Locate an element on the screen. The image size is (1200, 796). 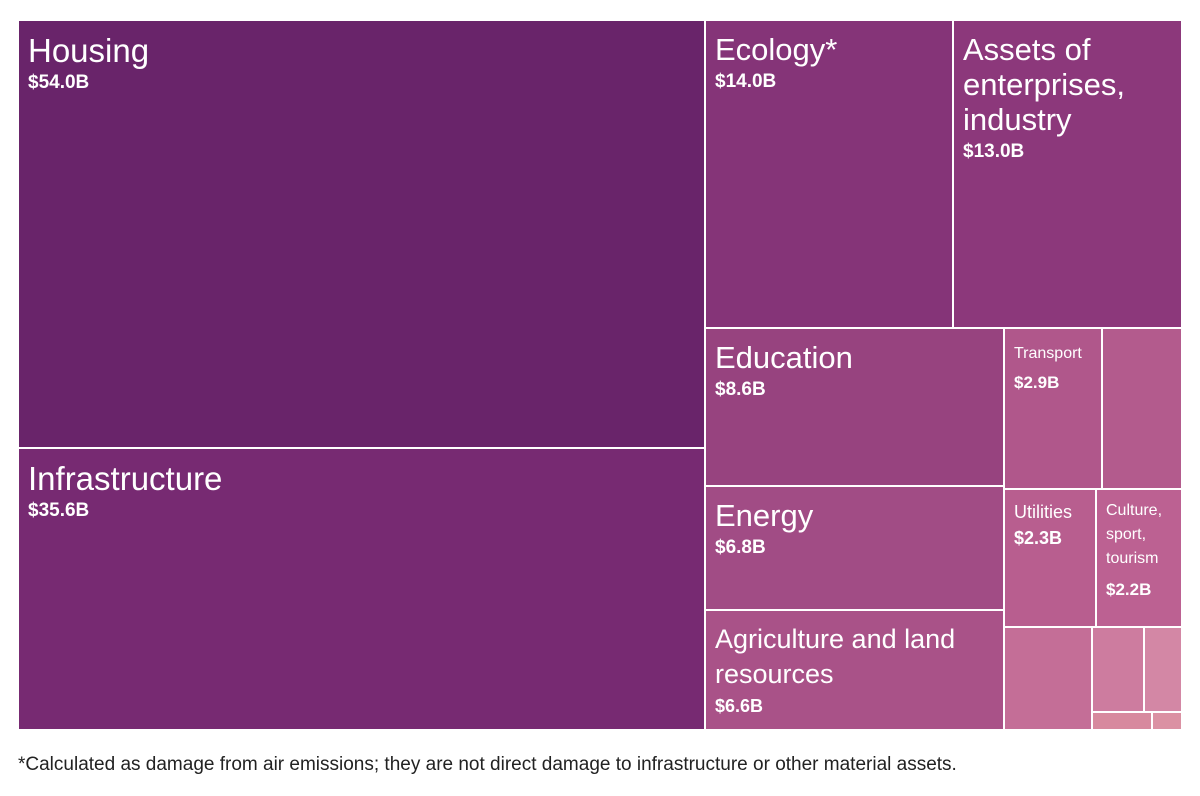
tile-label: Infrastructure is located at coordinates (125, 478).